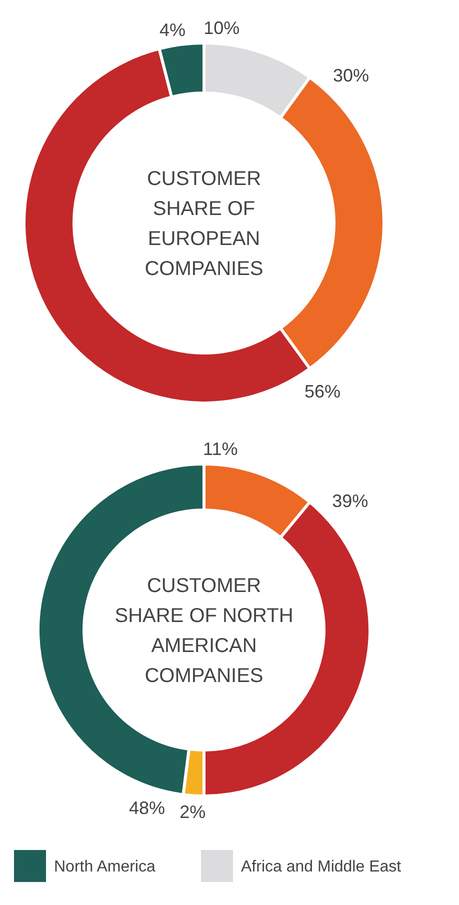  I want to click on data-label: 30%, so click(351, 76).